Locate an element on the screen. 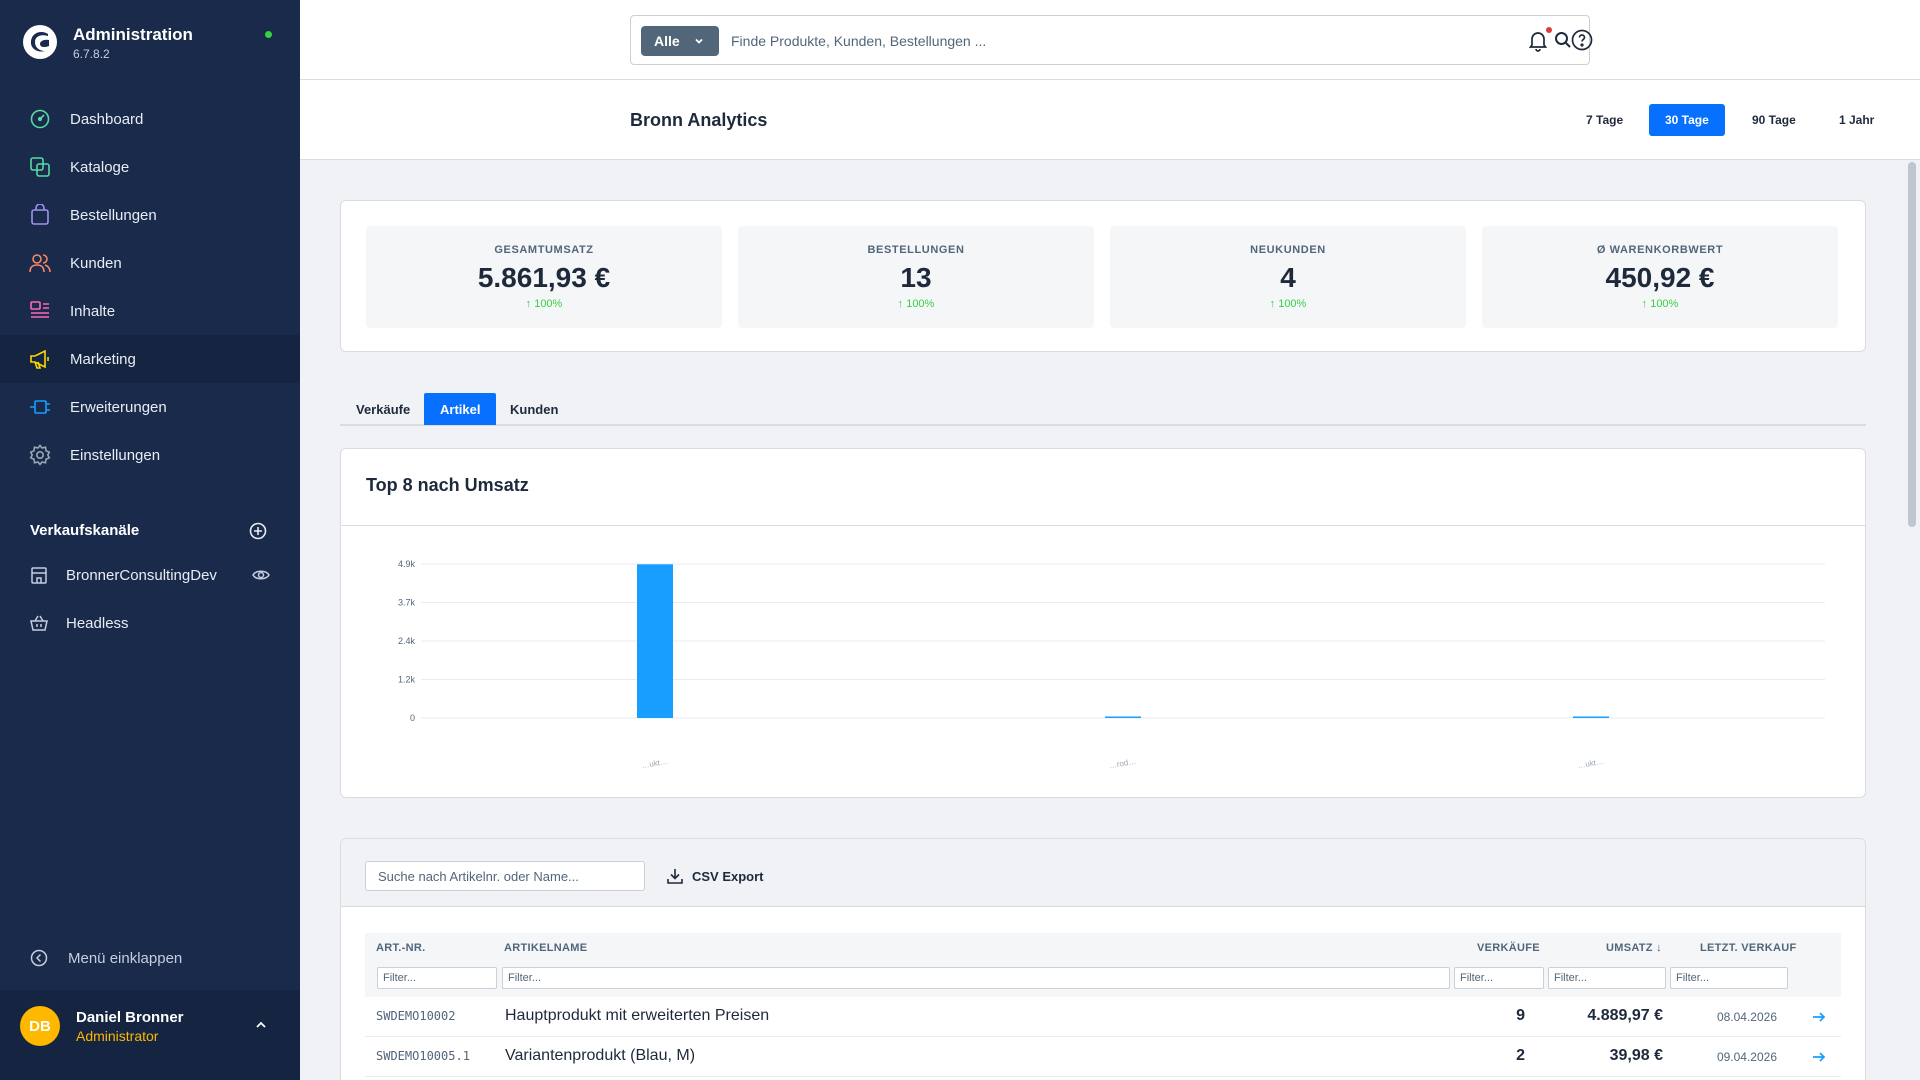 The width and height of the screenshot is (1920, 1080). kpi-label: GESAMTUMSATZ is located at coordinates (544, 250).